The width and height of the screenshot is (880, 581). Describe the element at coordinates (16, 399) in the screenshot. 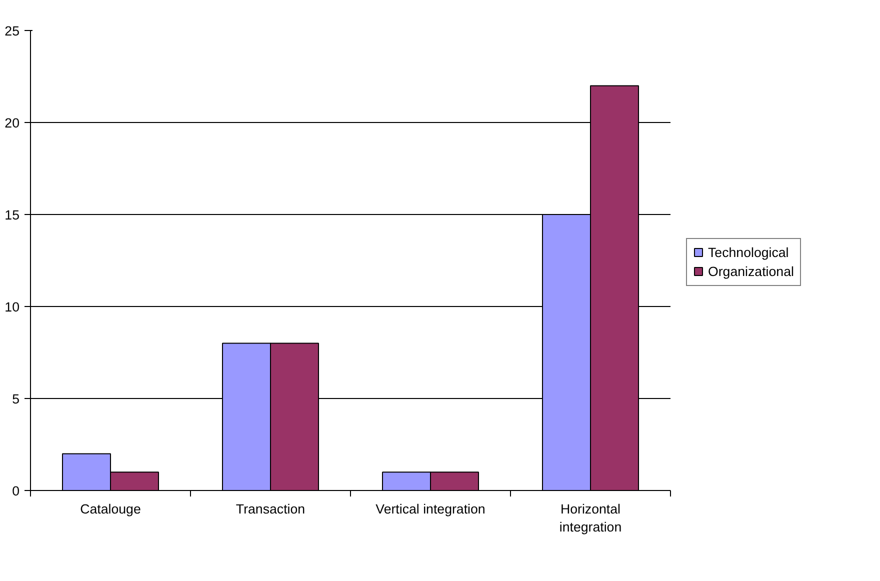

I see `y-tick-label: 5` at that location.